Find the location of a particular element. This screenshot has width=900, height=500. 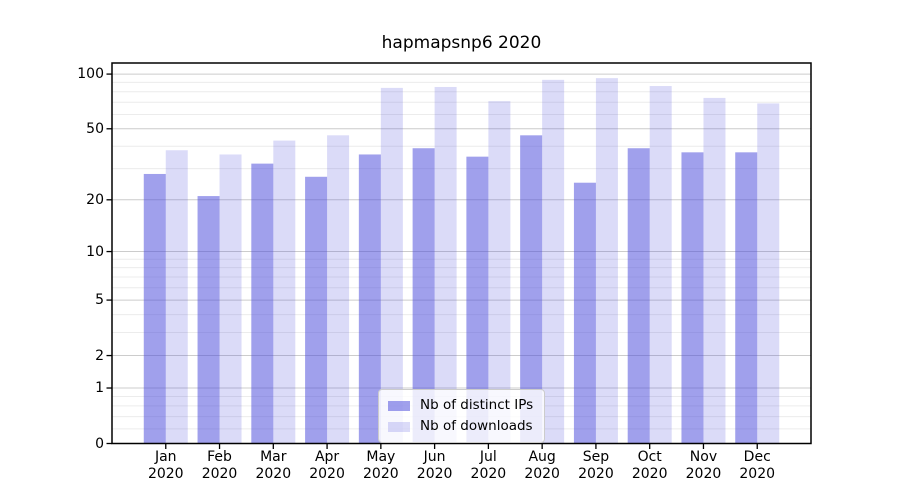

bar-may-distinct-ips is located at coordinates (369, 299).